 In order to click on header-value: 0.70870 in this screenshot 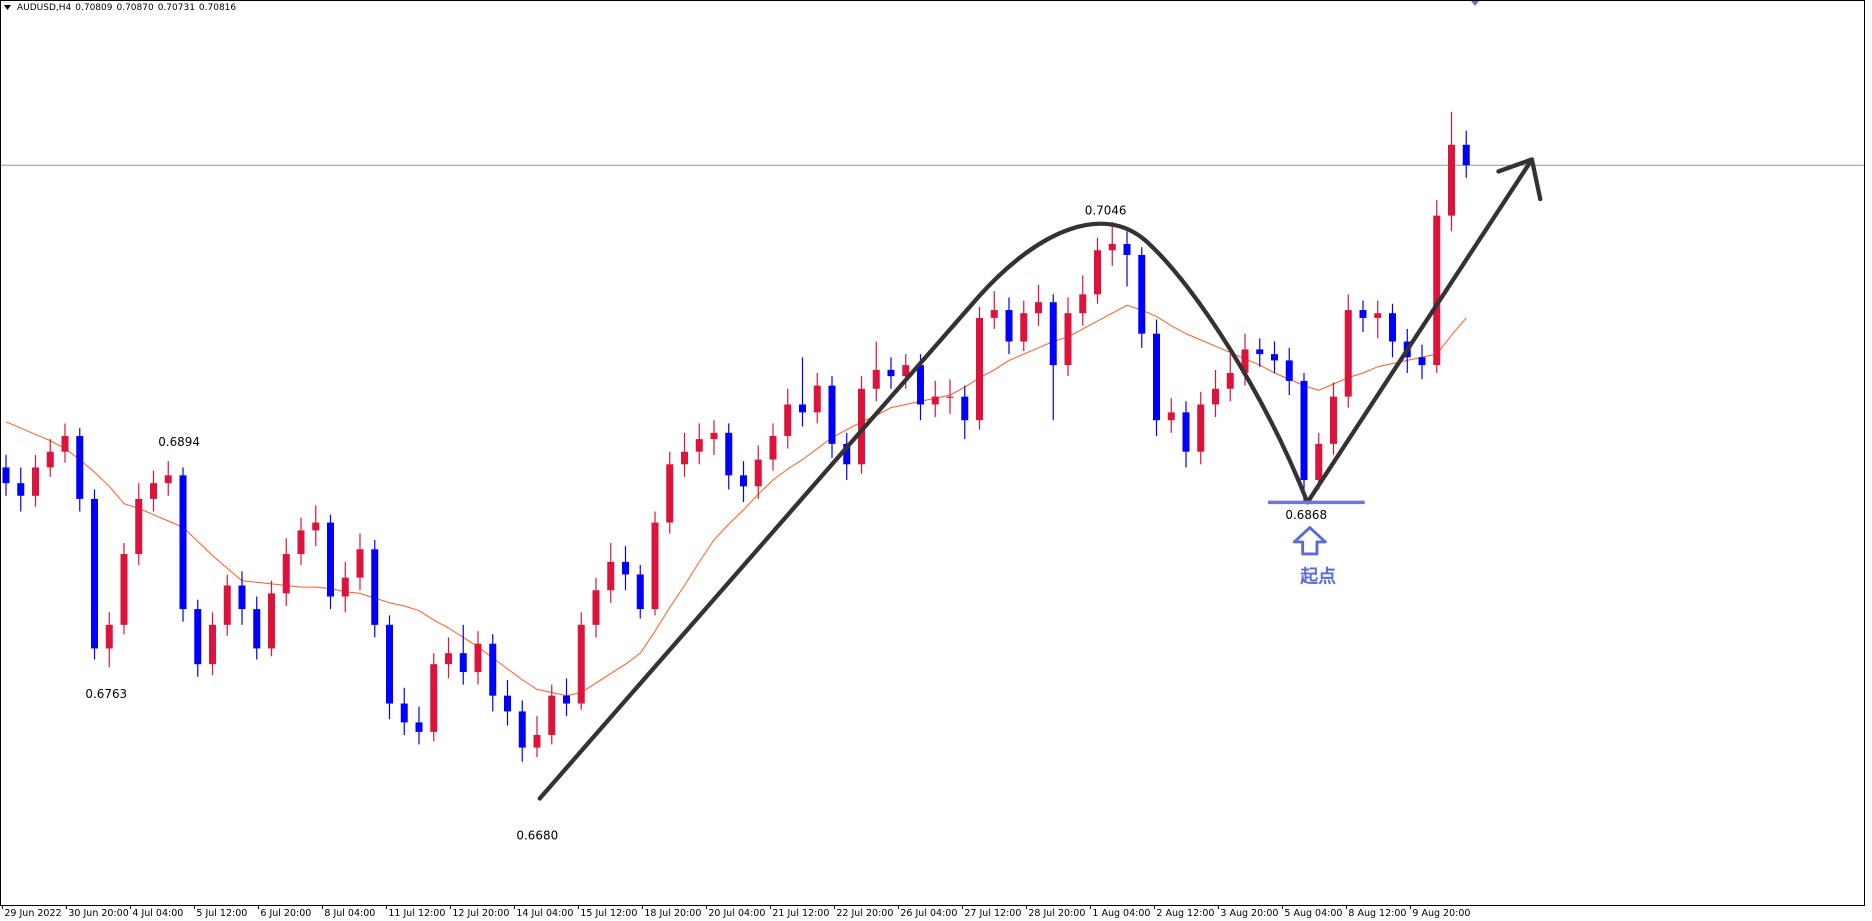, I will do `click(134, 8)`.